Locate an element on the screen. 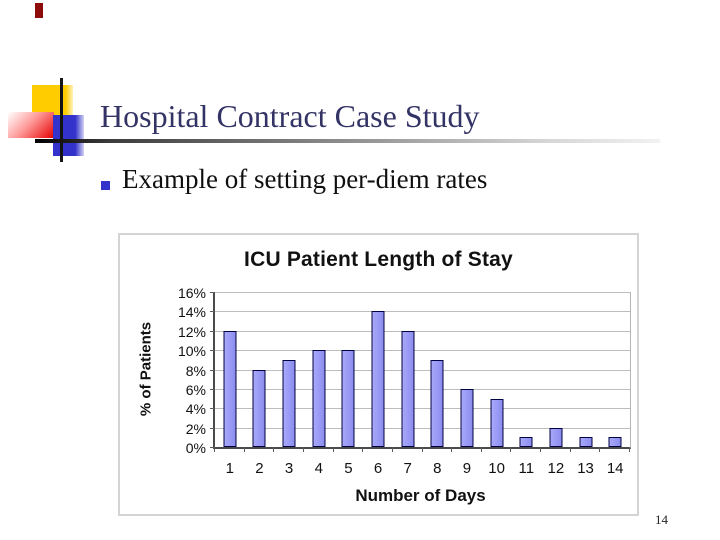  y-tick-label: 4% is located at coordinates (195, 409).